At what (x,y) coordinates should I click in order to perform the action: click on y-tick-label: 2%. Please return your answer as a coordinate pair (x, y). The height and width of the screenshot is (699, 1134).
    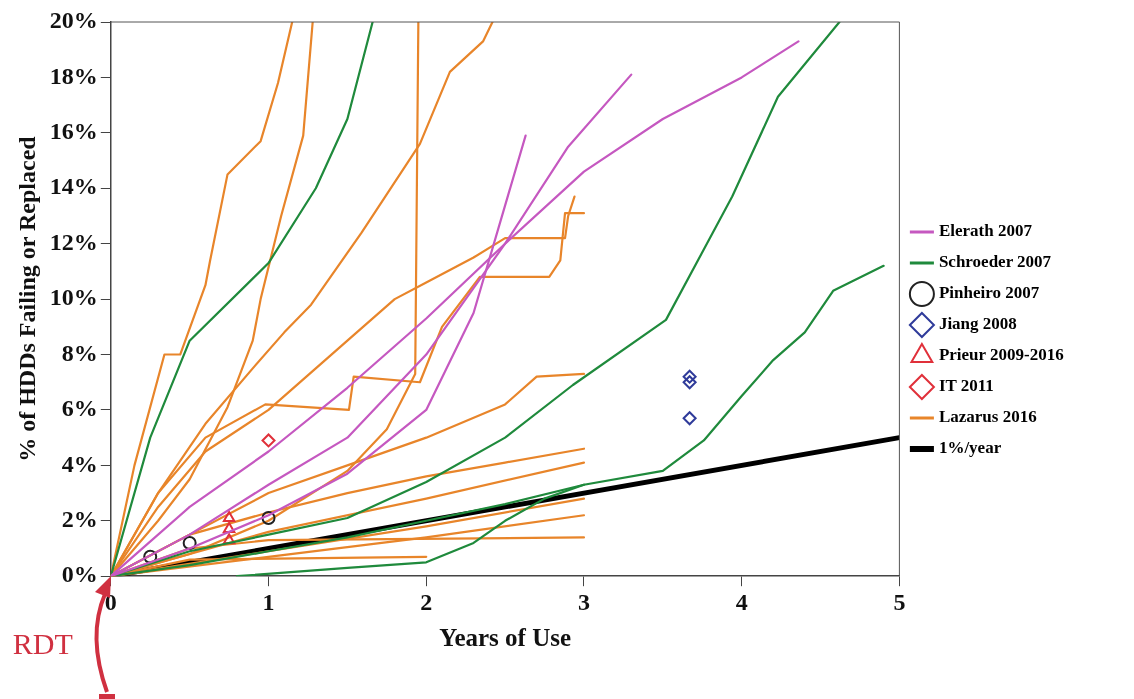
    Looking at the image, I should click on (79, 518).